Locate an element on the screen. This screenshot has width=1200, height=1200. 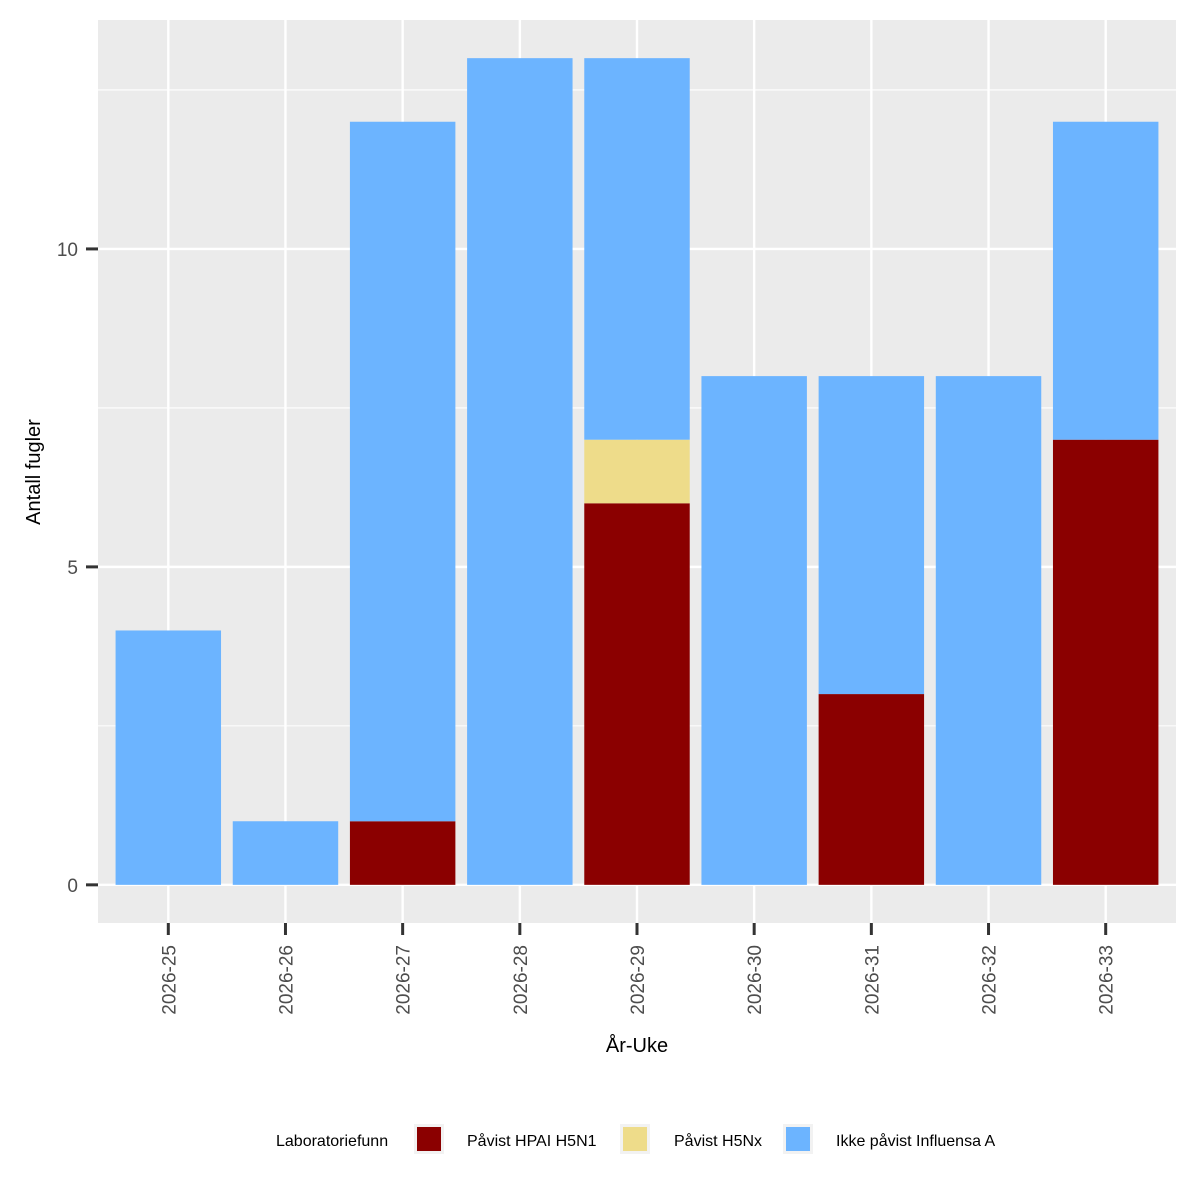
legend-label: Påvist HPAI H5N1 is located at coordinates (532, 1141).